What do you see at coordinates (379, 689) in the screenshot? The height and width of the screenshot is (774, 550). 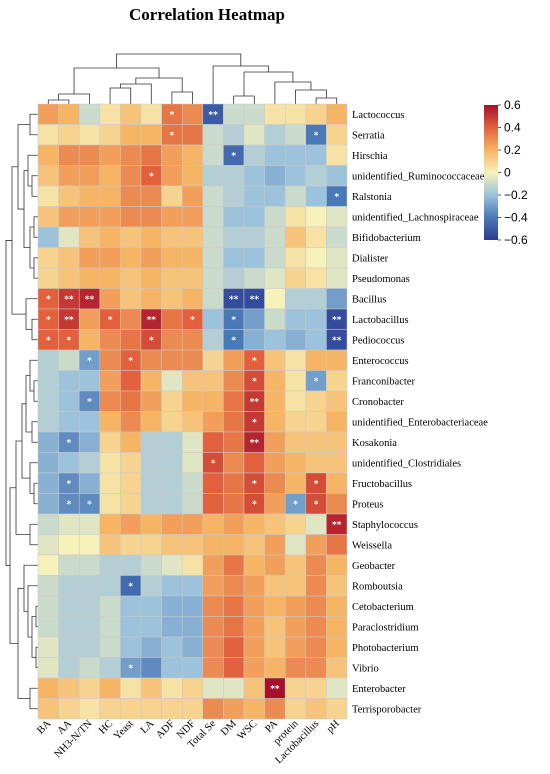 I see `row-label: Enterobacter` at bounding box center [379, 689].